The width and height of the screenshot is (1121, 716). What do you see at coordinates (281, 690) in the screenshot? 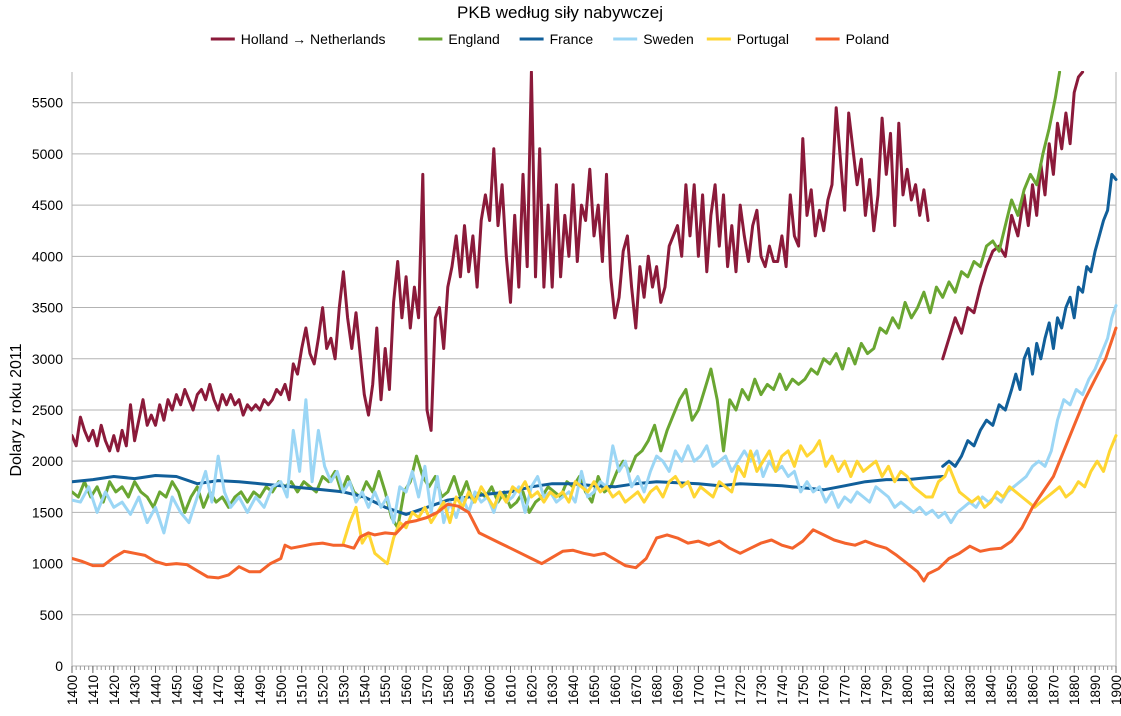
I see `x-tick-label: 1500` at bounding box center [281, 690].